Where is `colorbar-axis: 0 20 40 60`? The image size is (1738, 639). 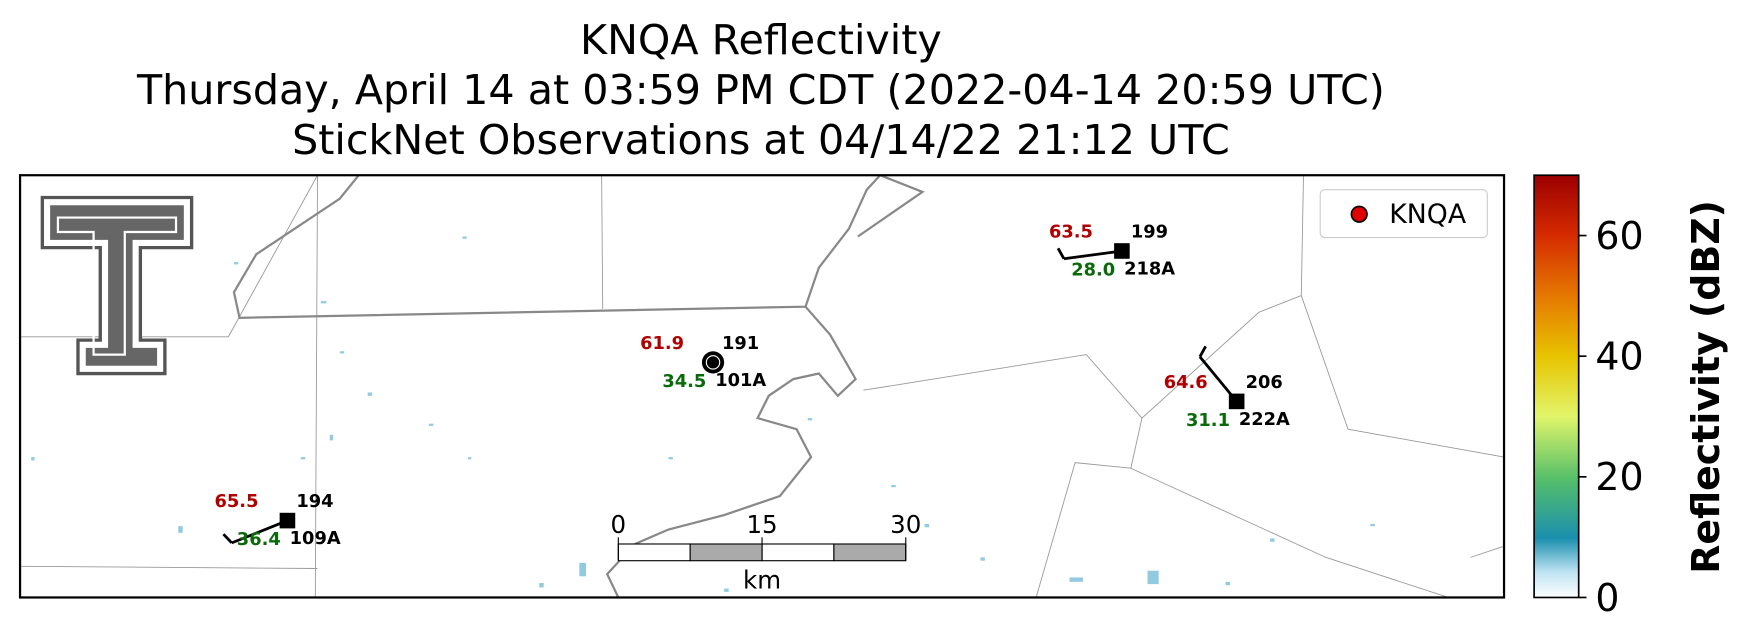 colorbar-axis: 0 20 40 60 is located at coordinates (1611, 417).